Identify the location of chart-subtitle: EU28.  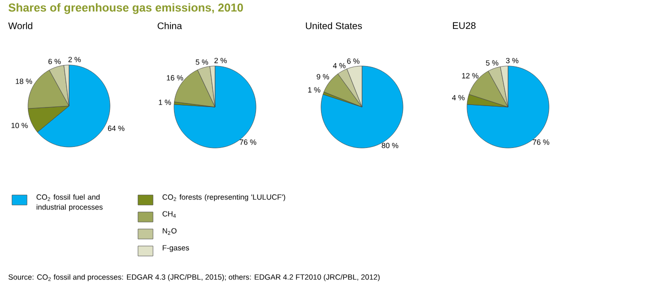
(464, 25).